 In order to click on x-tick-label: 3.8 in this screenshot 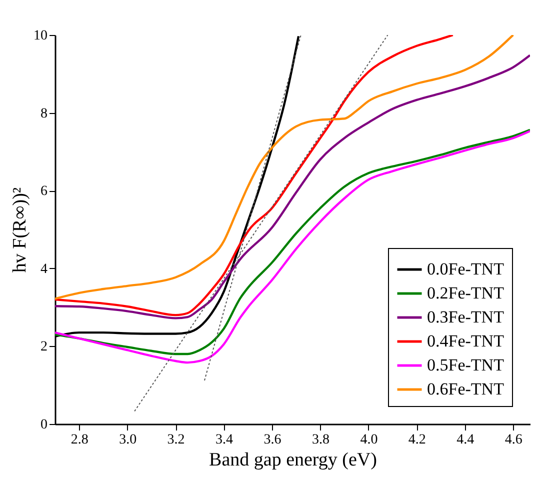, I will do `click(321, 440)`.